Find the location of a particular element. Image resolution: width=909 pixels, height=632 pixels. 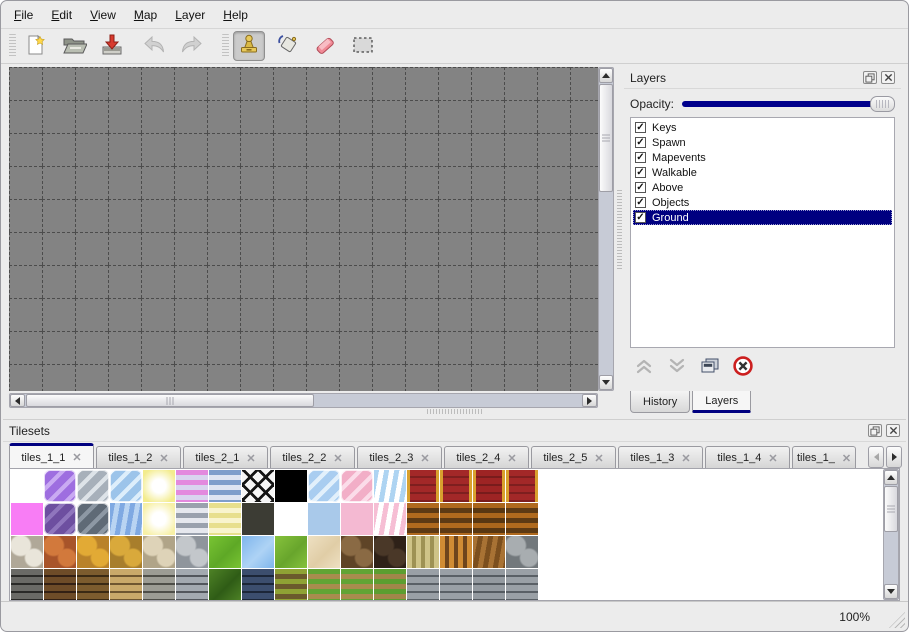

undo-button is located at coordinates (154, 46).